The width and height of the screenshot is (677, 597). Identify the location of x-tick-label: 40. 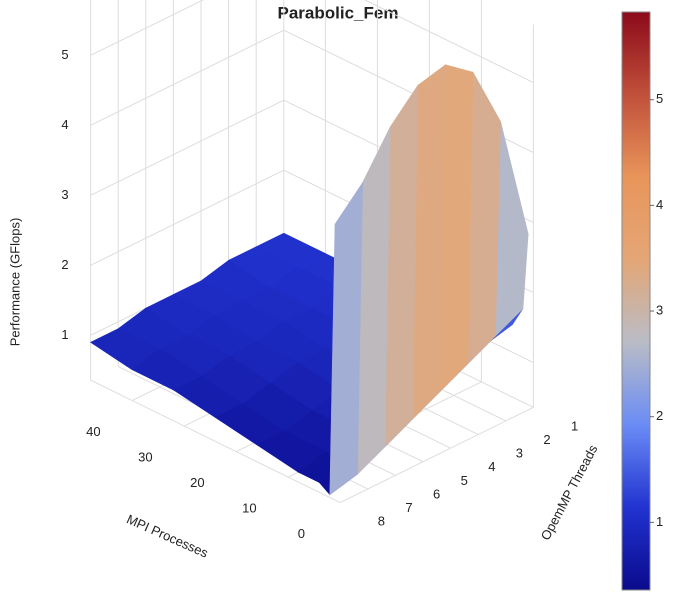
(93, 431).